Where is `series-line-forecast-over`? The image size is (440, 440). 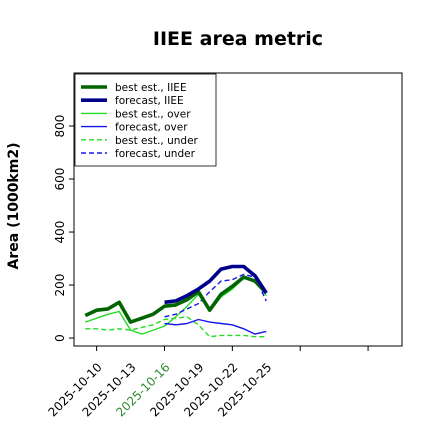 series-line-forecast-over is located at coordinates (215, 326).